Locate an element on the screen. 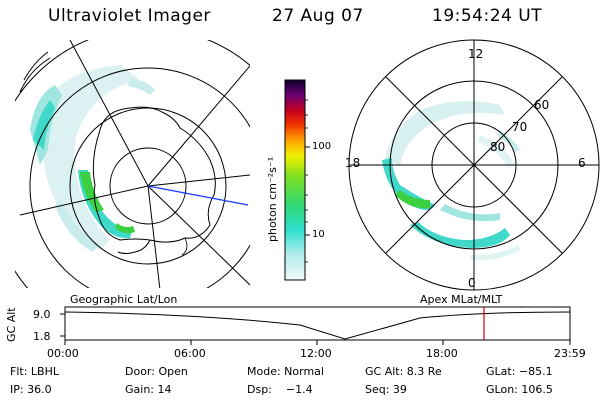 This screenshot has width=600, height=400. timeline-xtick-1800: 18:00 is located at coordinates (442, 353).